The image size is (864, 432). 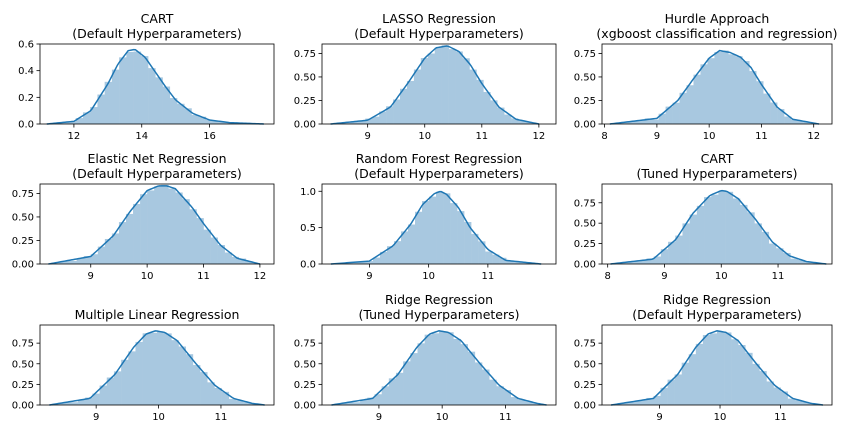 What do you see at coordinates (717, 173) in the screenshot?
I see `subplot-title: (Tuned Hyperparameters)` at bounding box center [717, 173].